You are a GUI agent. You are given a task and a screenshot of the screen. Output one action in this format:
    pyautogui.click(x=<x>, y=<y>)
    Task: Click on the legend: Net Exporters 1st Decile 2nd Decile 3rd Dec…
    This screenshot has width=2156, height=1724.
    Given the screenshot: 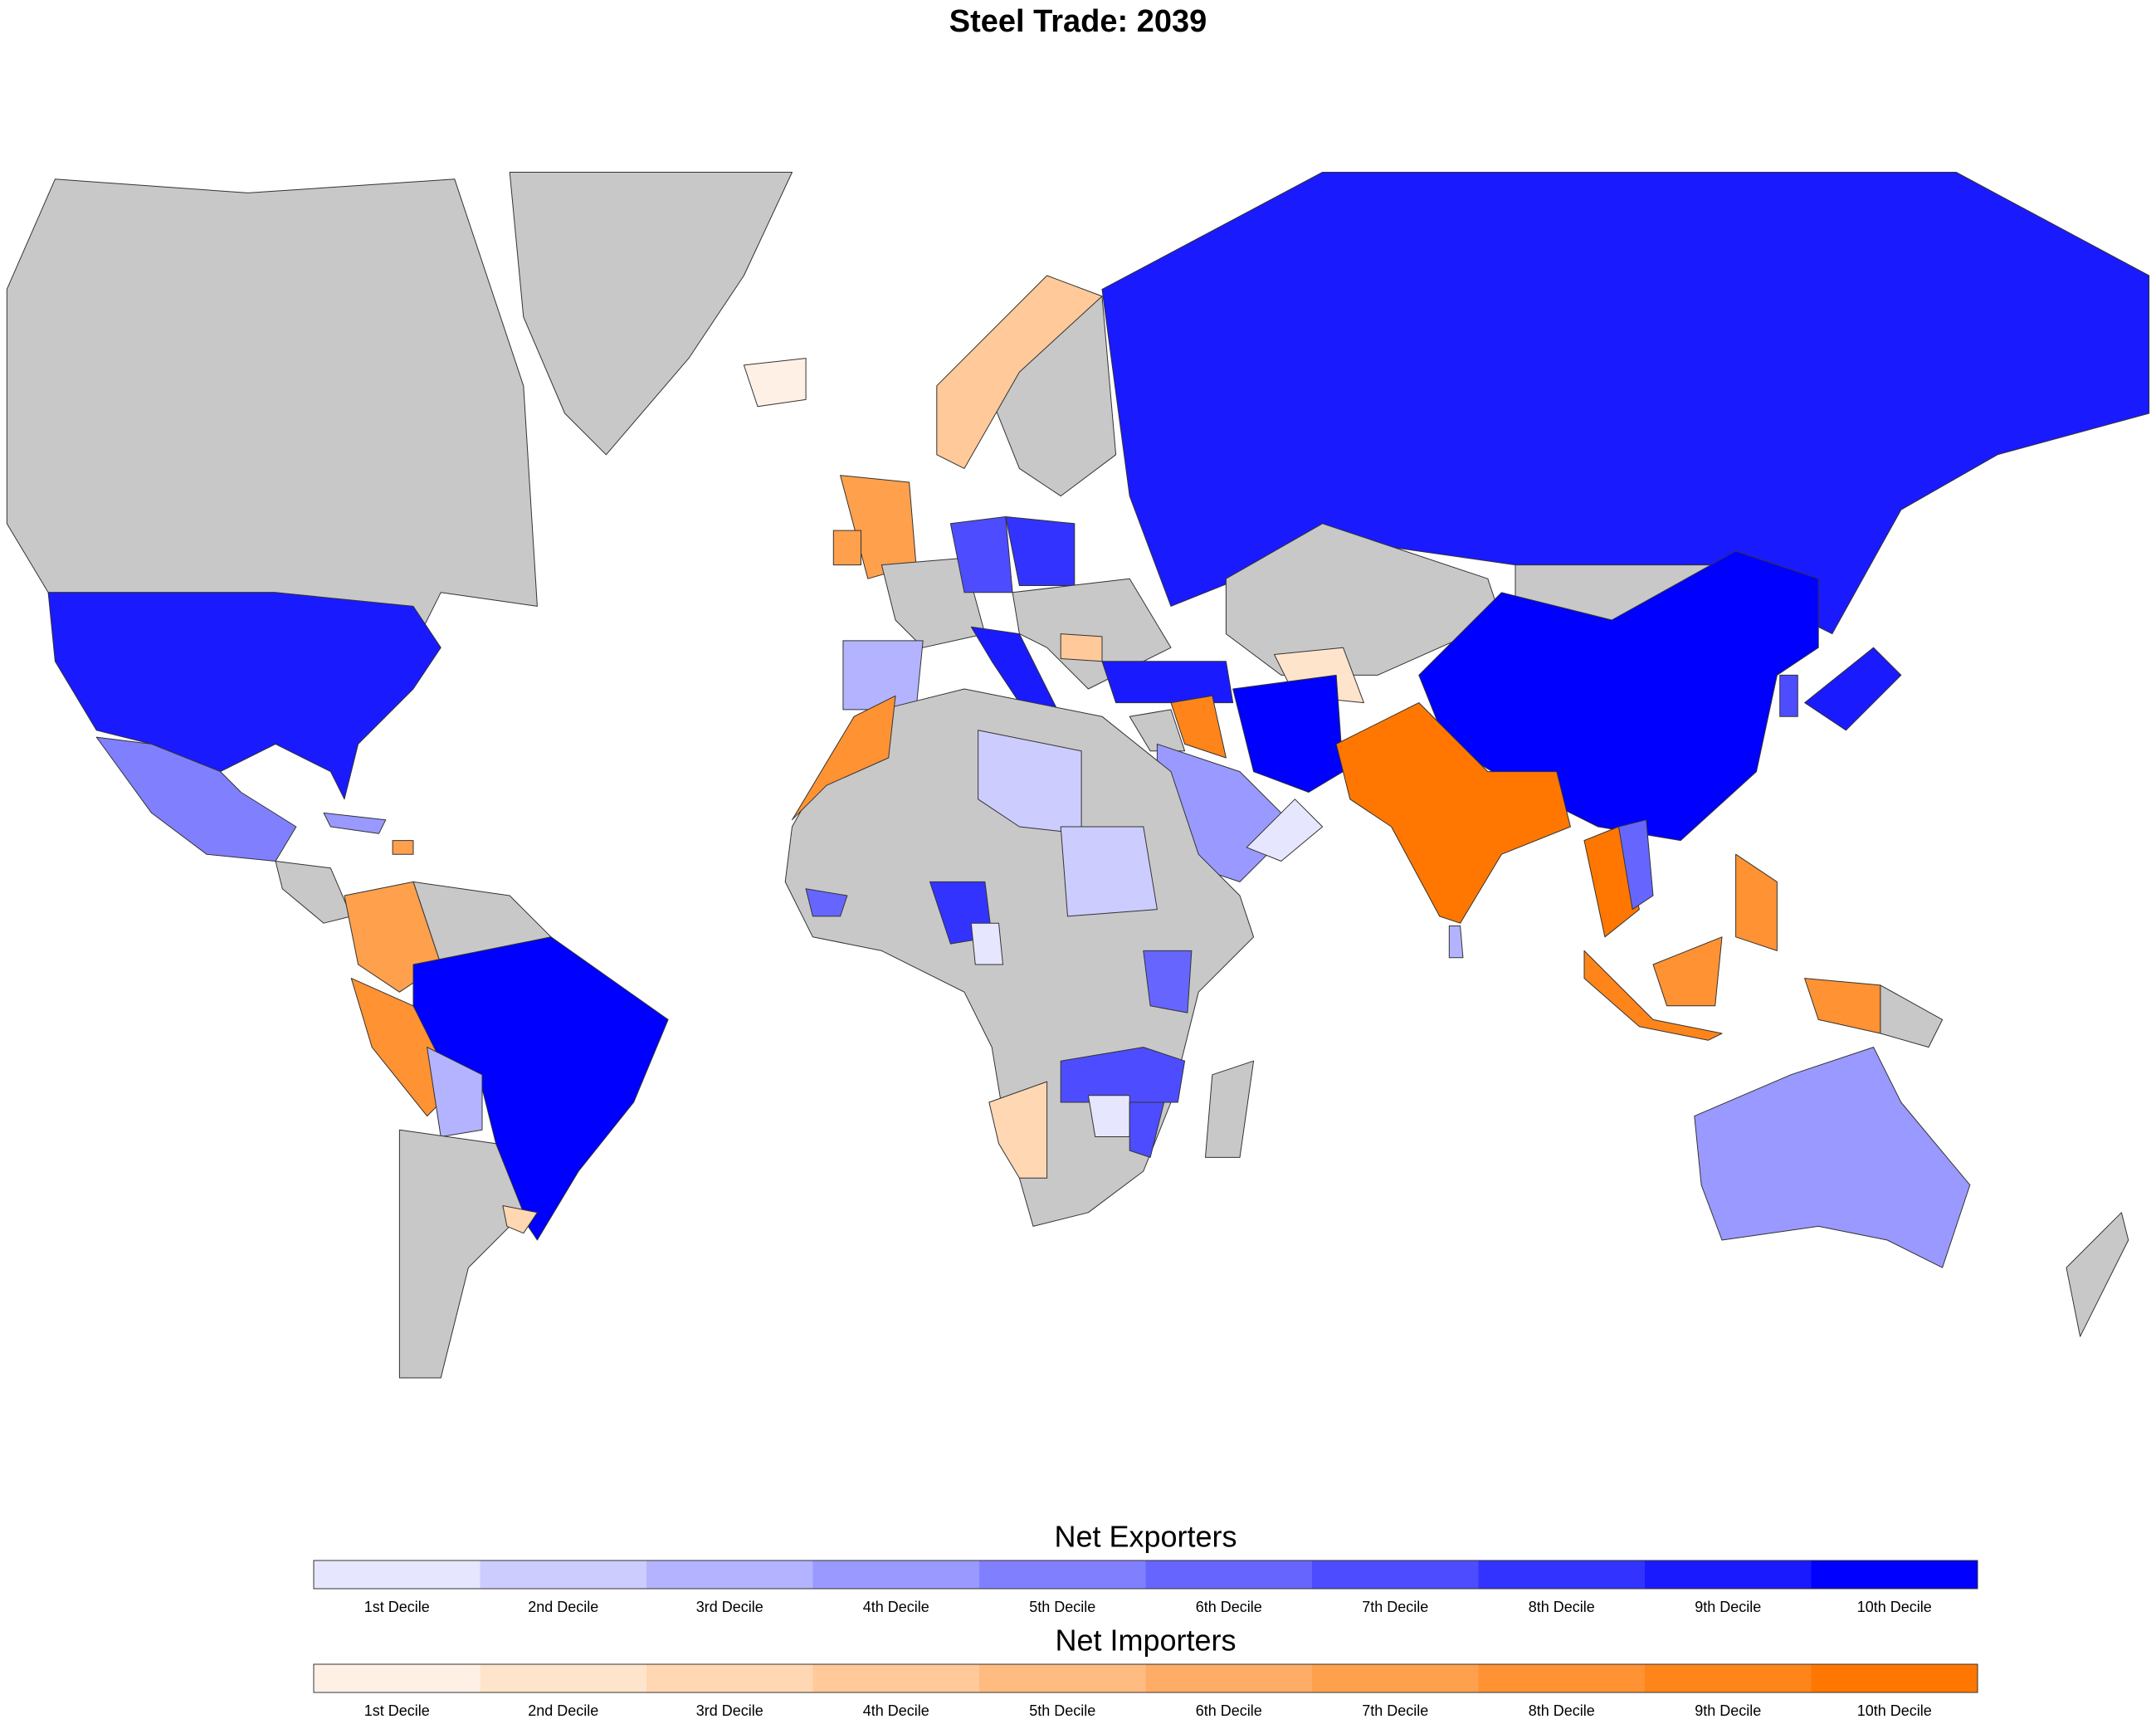 What is the action you would take?
    pyautogui.click(x=1145, y=1619)
    